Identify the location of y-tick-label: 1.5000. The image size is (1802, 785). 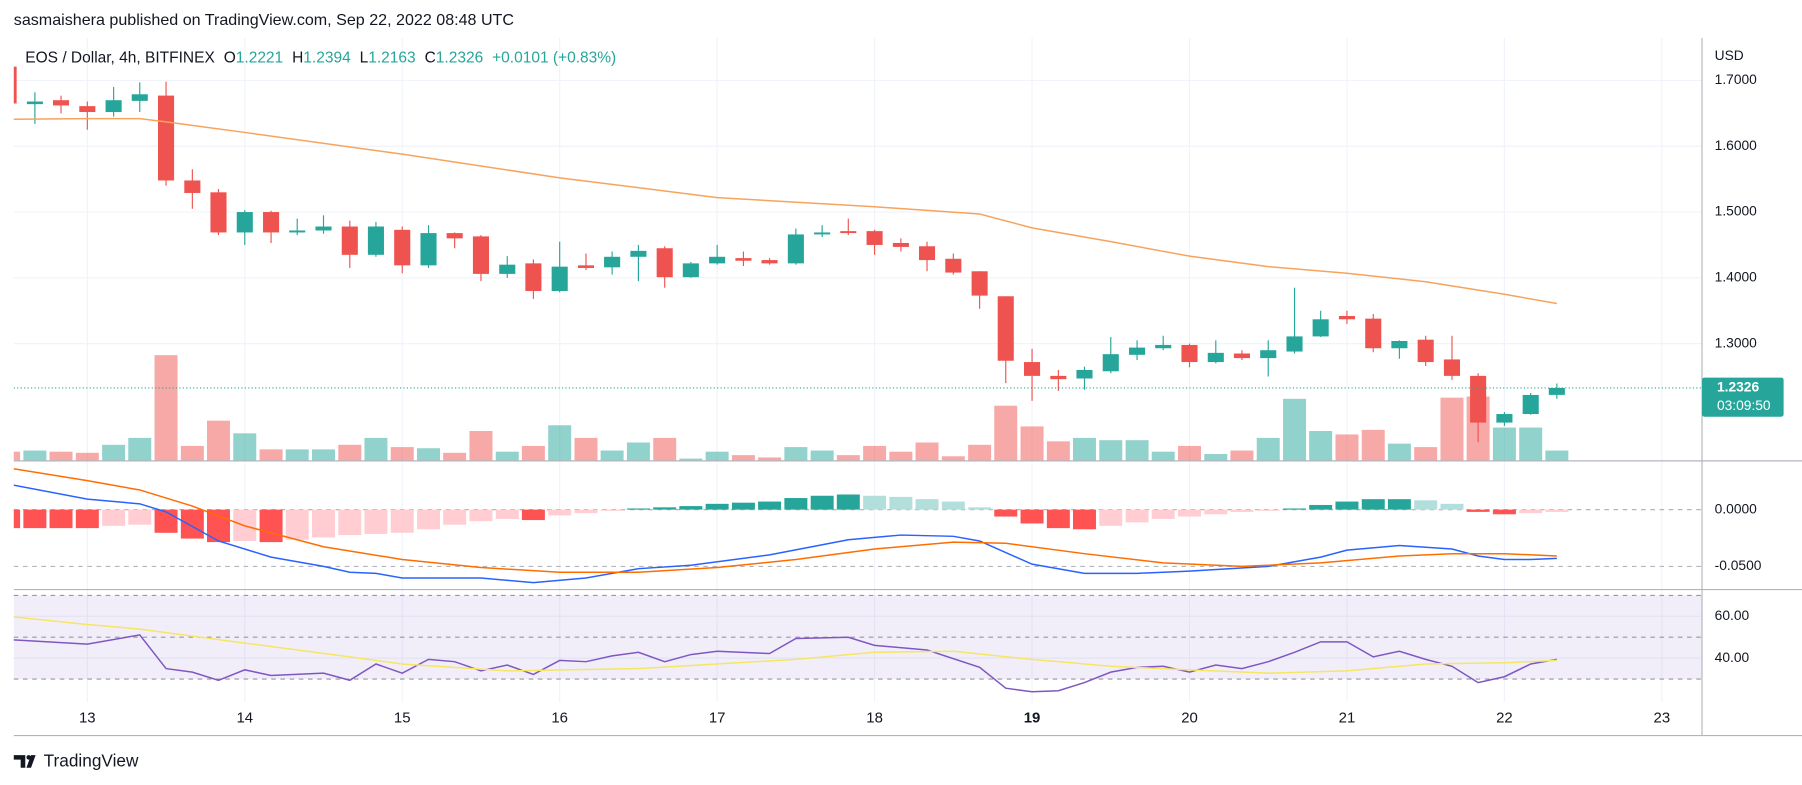
(1736, 211).